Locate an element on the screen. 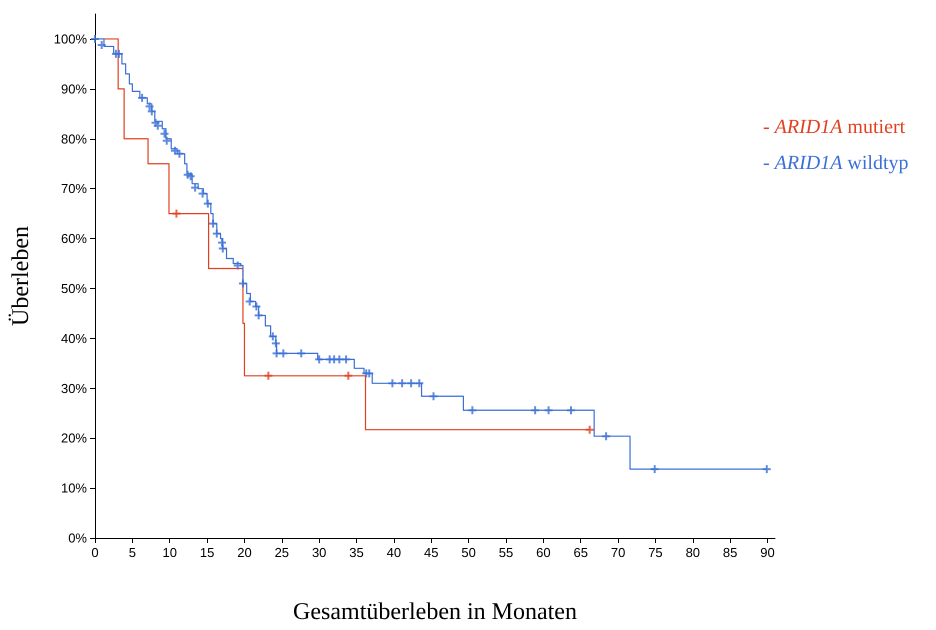 This screenshot has height=630, width=936. y-tick-label: 50% is located at coordinates (74, 288).